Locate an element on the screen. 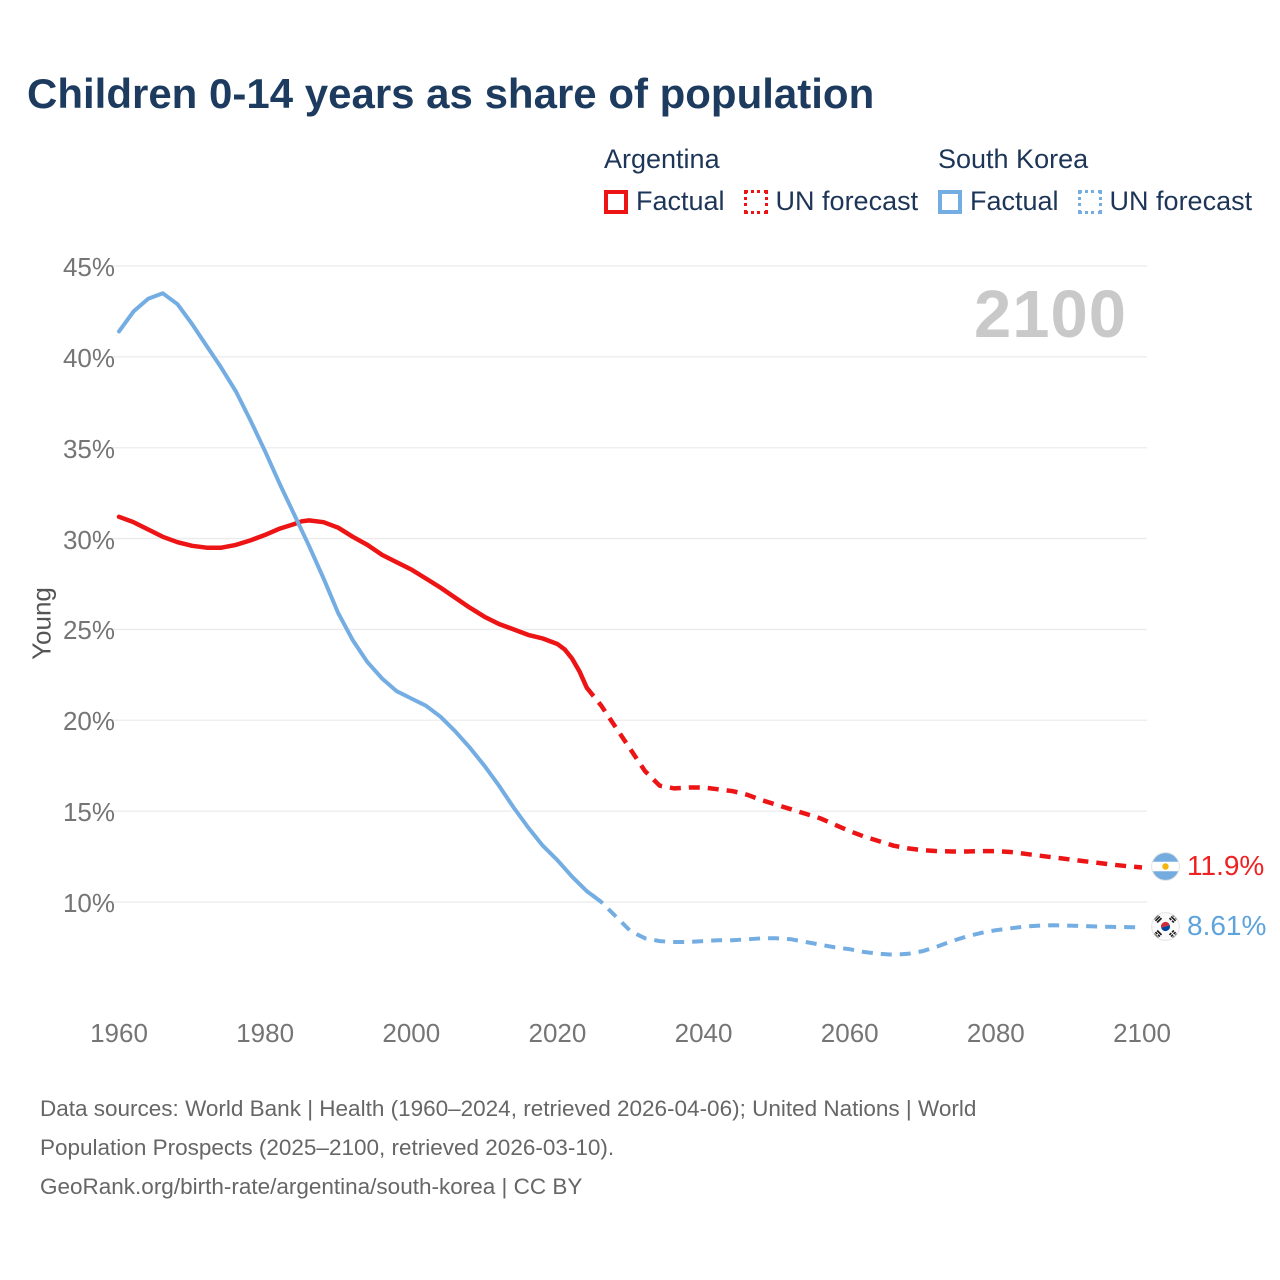  x-tick-label: 2040 is located at coordinates (703, 1033).